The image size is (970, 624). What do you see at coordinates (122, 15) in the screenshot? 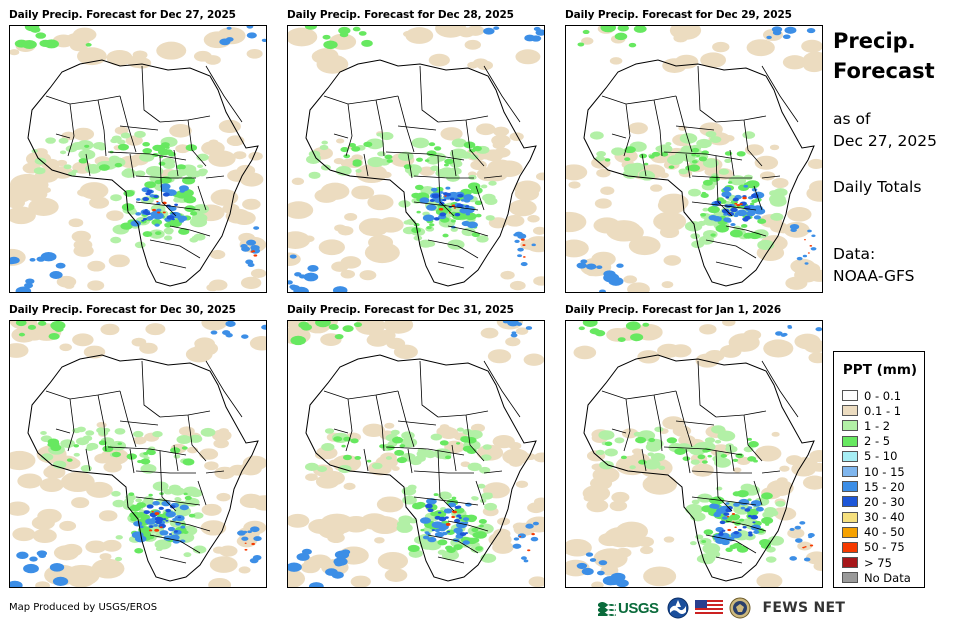
I see `panel-title: Daily Precip. Forecast for Dec 27, 2025` at bounding box center [122, 15].